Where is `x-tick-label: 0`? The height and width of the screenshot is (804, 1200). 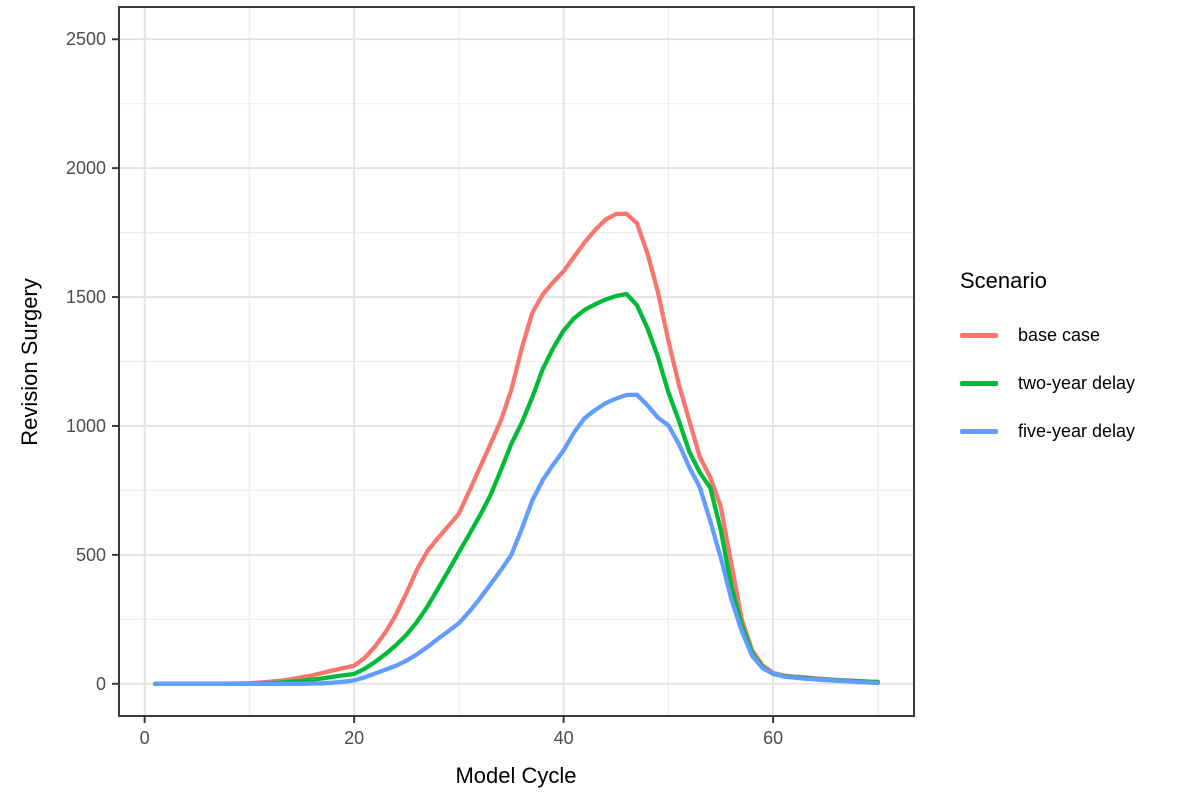 x-tick-label: 0 is located at coordinates (145, 738).